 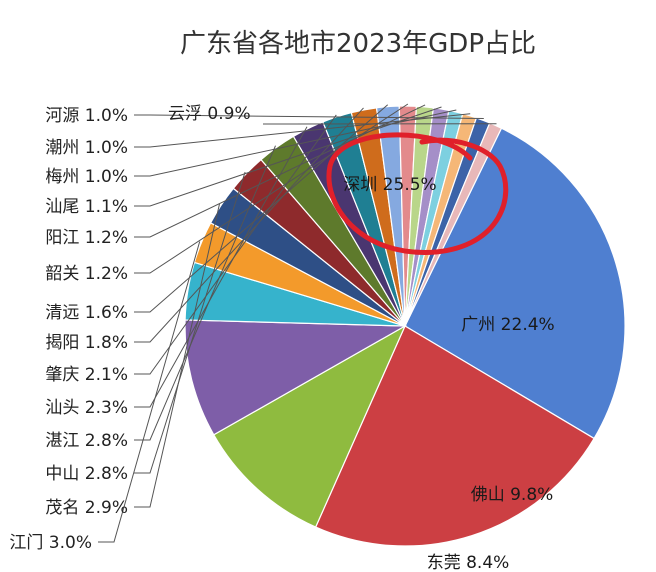 What do you see at coordinates (50, 543) in the screenshot?
I see `slice-label: 江门 3.0%` at bounding box center [50, 543].